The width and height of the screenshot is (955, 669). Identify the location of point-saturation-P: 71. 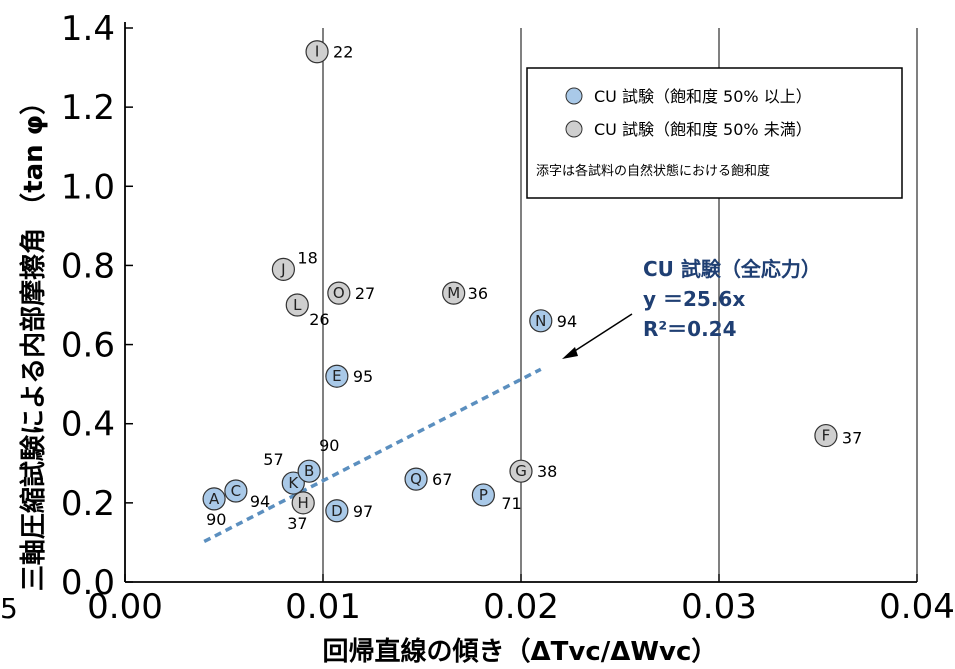
(511, 503).